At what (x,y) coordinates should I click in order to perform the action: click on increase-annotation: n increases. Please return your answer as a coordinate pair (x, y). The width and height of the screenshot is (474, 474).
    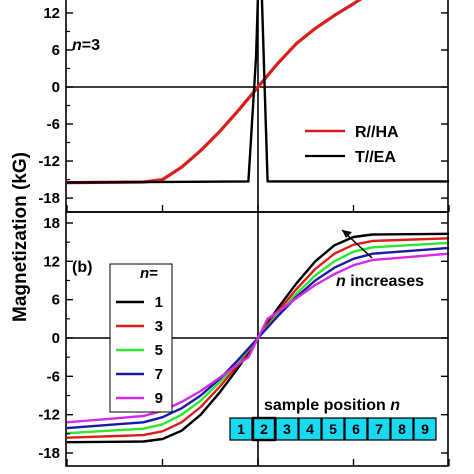
    Looking at the image, I should click on (380, 281).